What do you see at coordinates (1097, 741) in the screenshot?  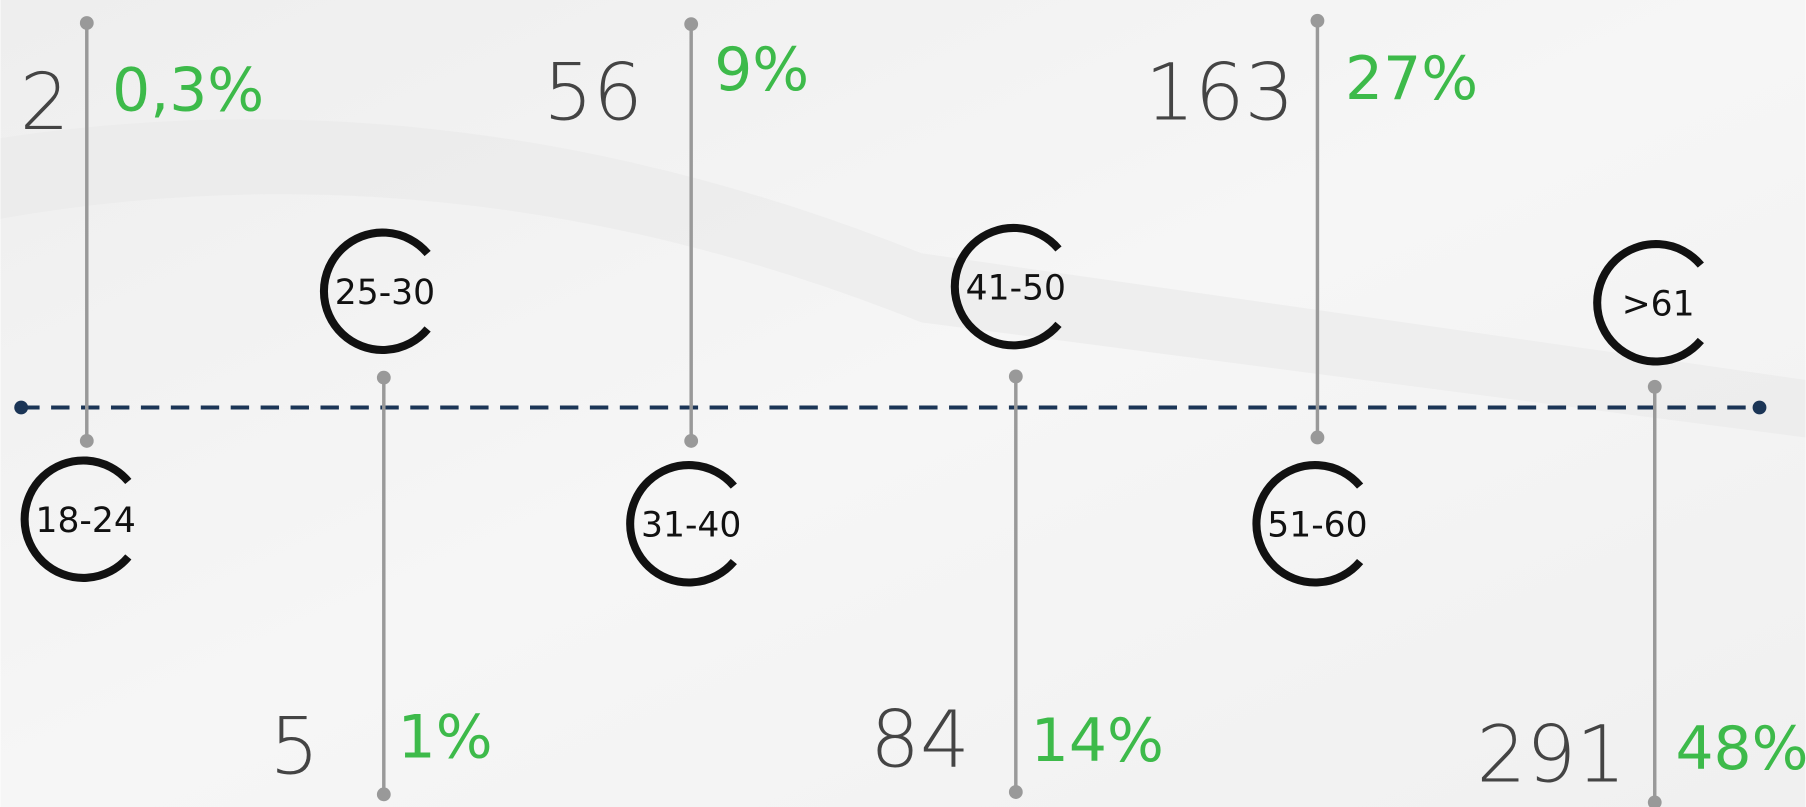 I see `percent: 14%` at bounding box center [1097, 741].